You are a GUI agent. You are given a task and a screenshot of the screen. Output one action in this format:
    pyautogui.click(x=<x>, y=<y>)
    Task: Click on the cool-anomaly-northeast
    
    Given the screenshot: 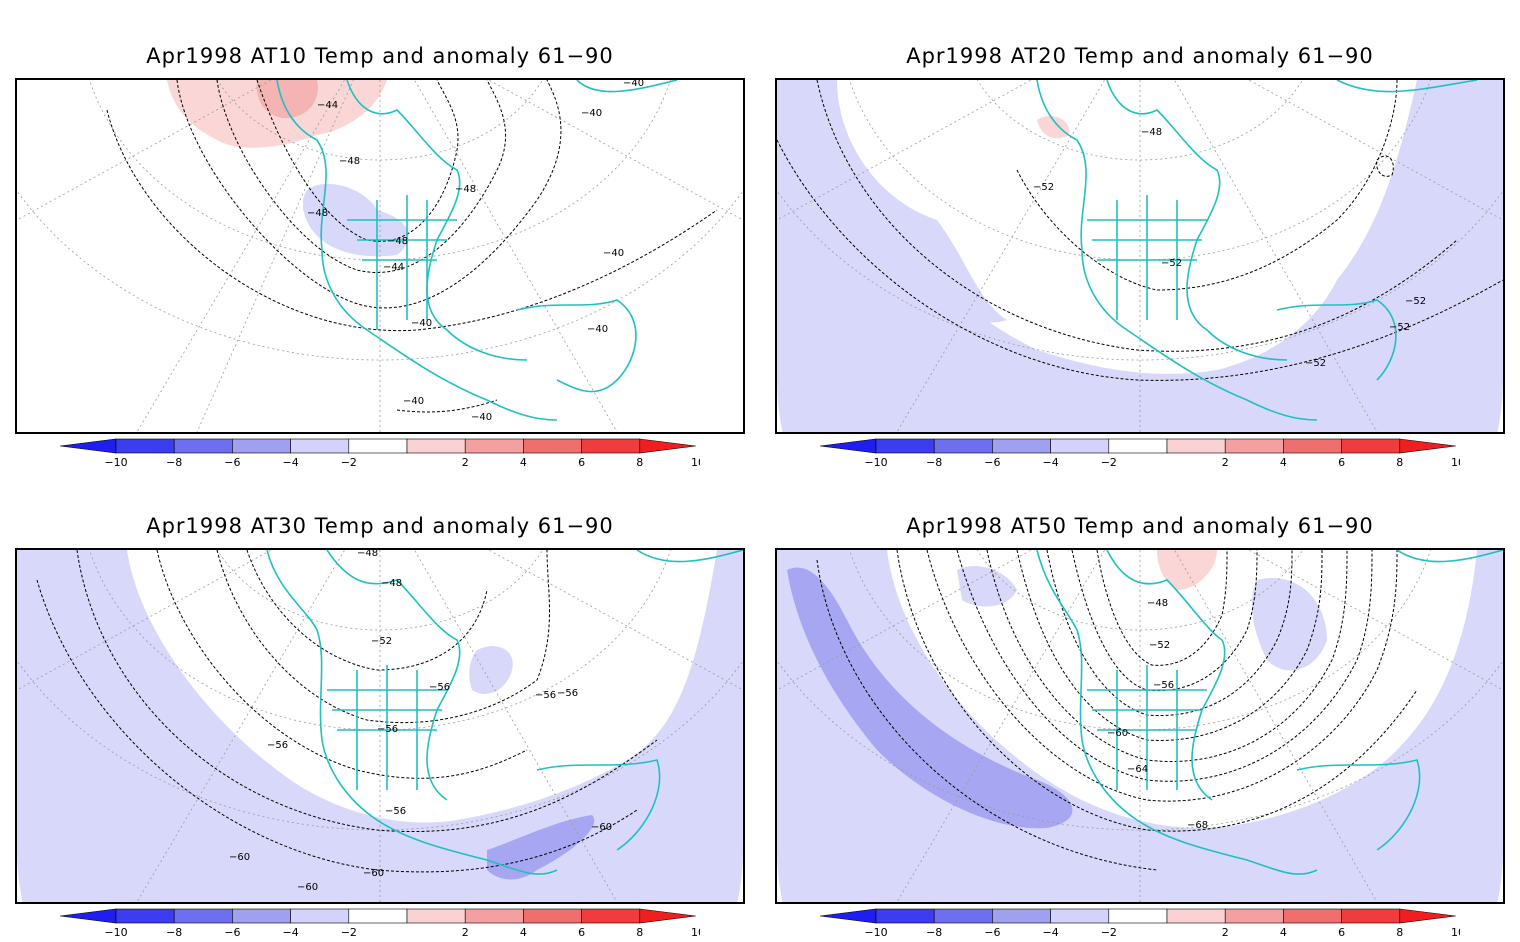 What is the action you would take?
    pyautogui.click(x=1142, y=618)
    